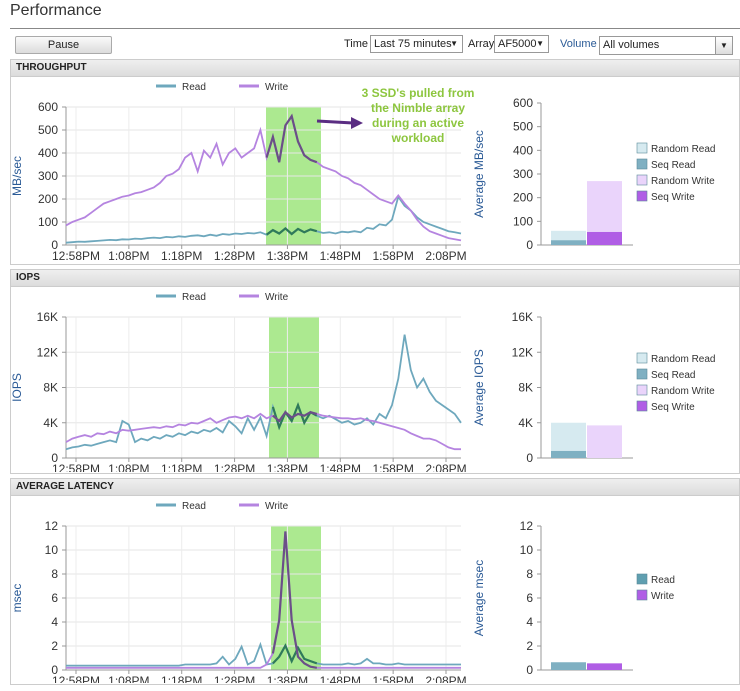  What do you see at coordinates (48, 199) in the screenshot?
I see `y-tick-label: 200` at bounding box center [48, 199].